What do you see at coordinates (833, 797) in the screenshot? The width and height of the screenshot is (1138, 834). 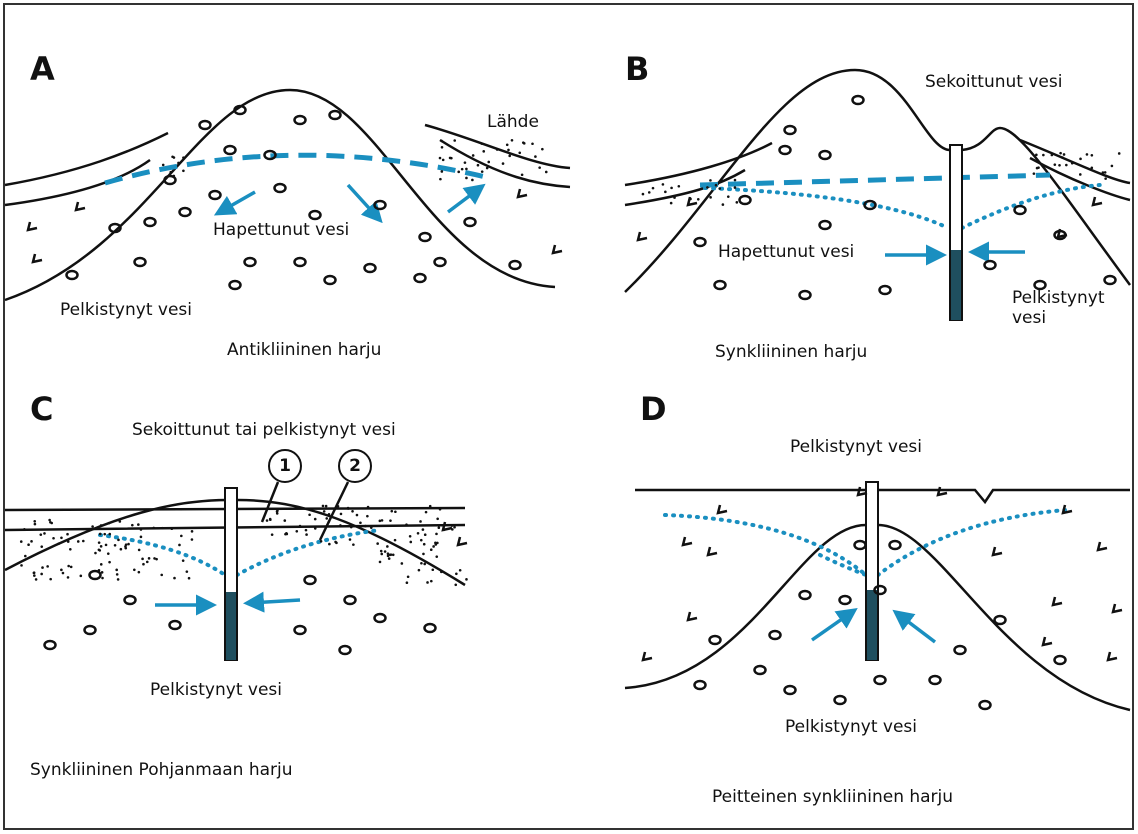 I see `caption: Peitteinen synkliininen harju` at bounding box center [833, 797].